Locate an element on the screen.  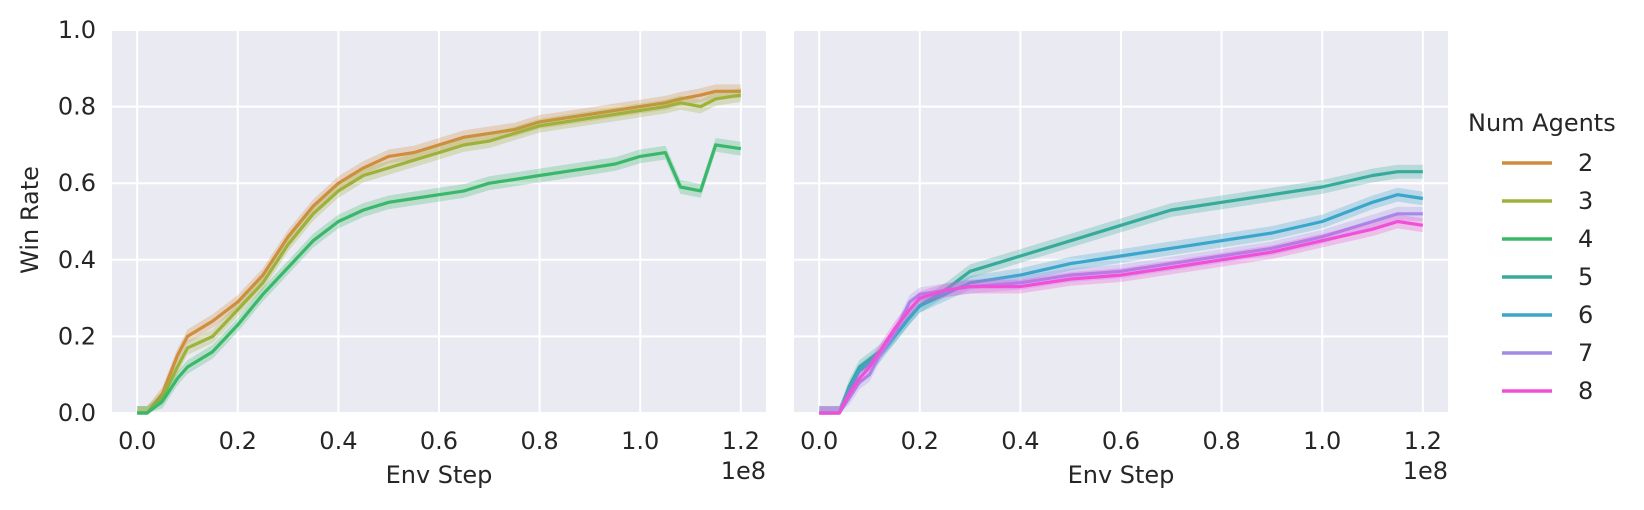
y-tick-label: 0.2 is located at coordinates (77, 336).